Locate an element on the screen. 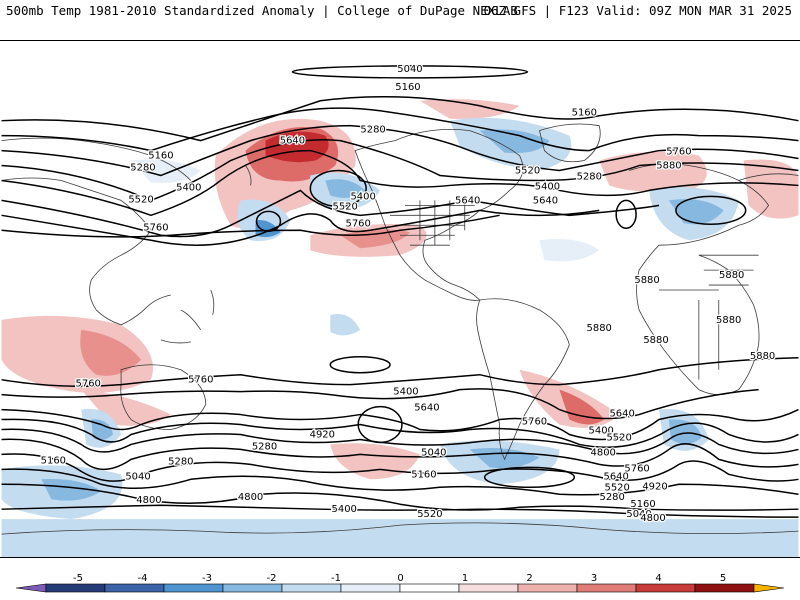  colorbar-tick-label: -3 is located at coordinates (207, 578).